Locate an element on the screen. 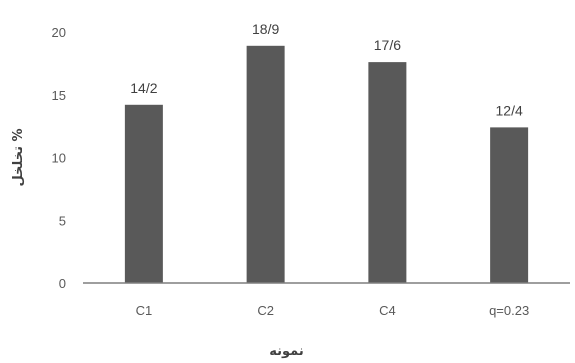  data-label: 14/2 is located at coordinates (143, 88).